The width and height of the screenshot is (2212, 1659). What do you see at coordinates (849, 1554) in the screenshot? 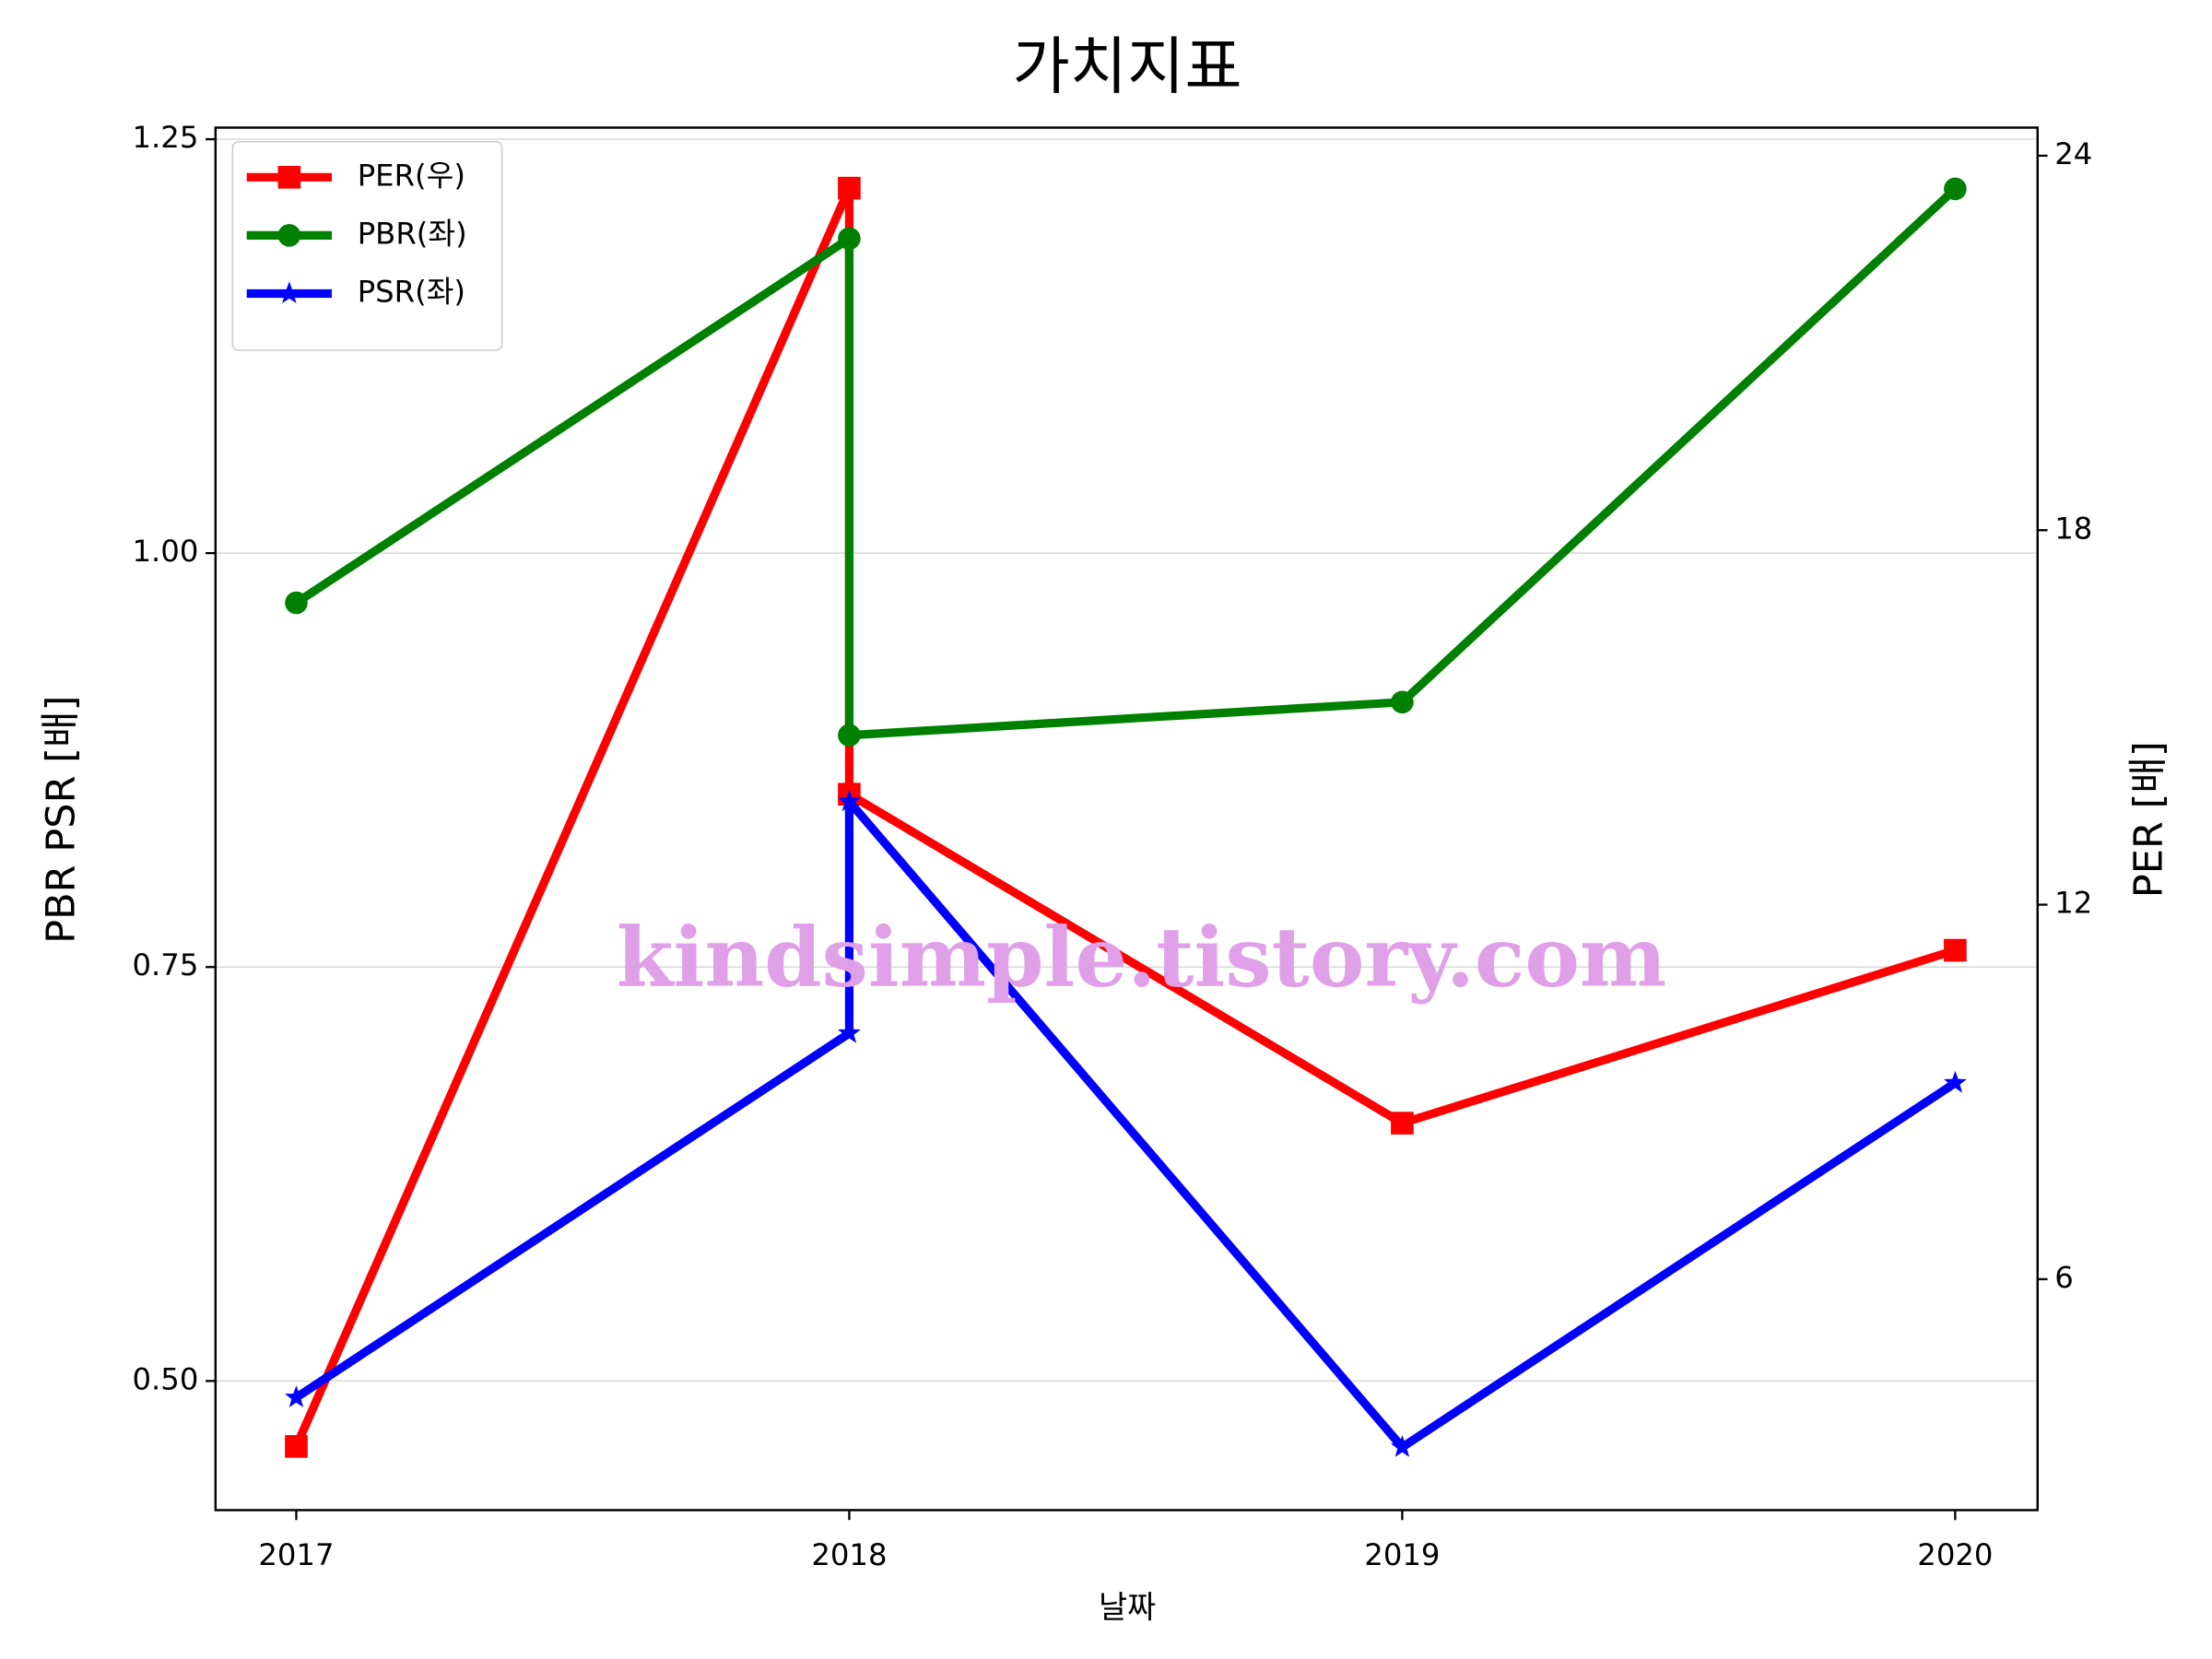
I see `x-tick-label: 2018` at bounding box center [849, 1554].